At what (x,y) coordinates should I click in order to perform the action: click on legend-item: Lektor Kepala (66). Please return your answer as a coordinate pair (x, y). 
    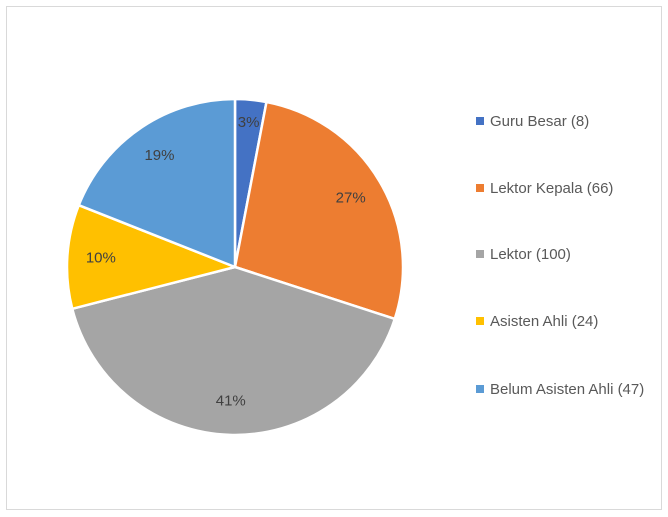
    Looking at the image, I should click on (561, 188).